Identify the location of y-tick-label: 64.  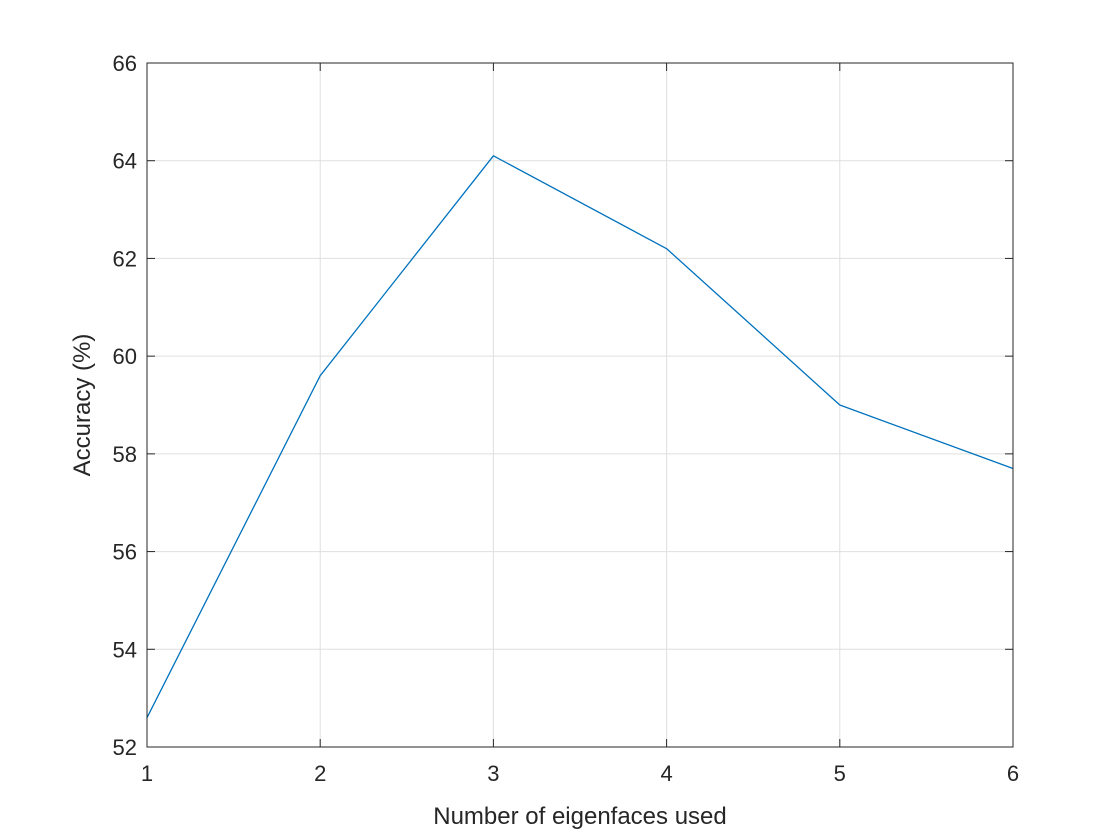
(125, 161).